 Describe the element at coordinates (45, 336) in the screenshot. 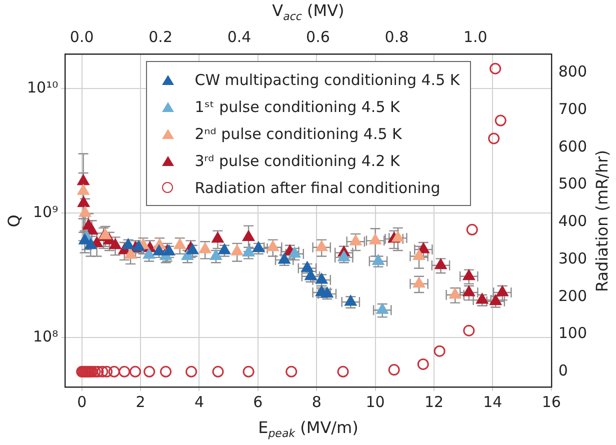

I see `y-tick-label: 10⁸` at that location.